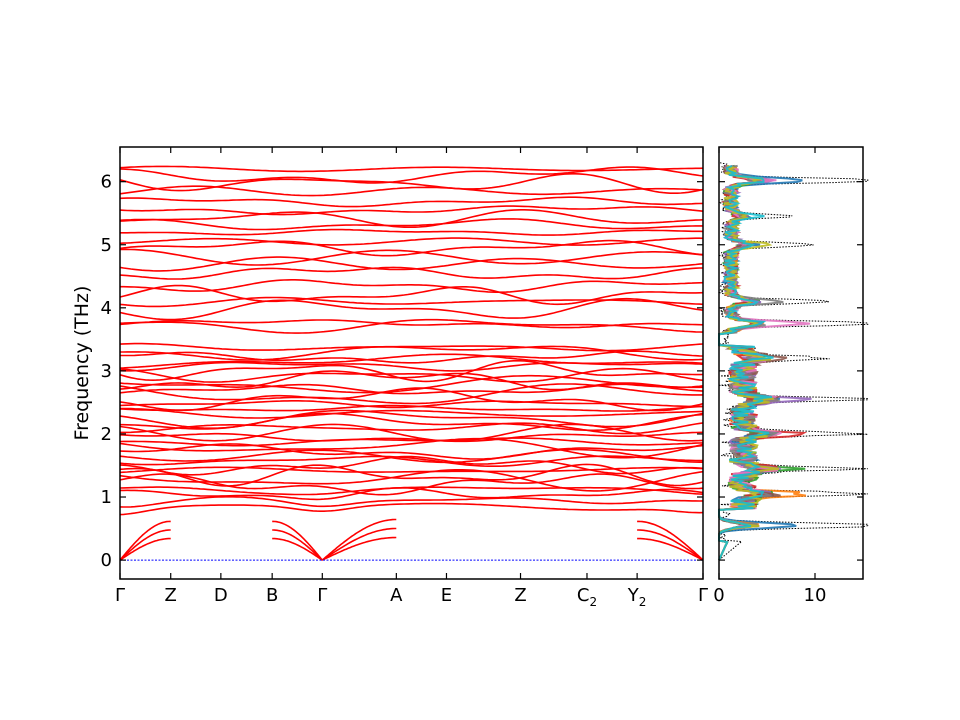 Image resolution: width=960 pixels, height=720 pixels. I want to click on high-symmetry-label: Y2, so click(637, 597).